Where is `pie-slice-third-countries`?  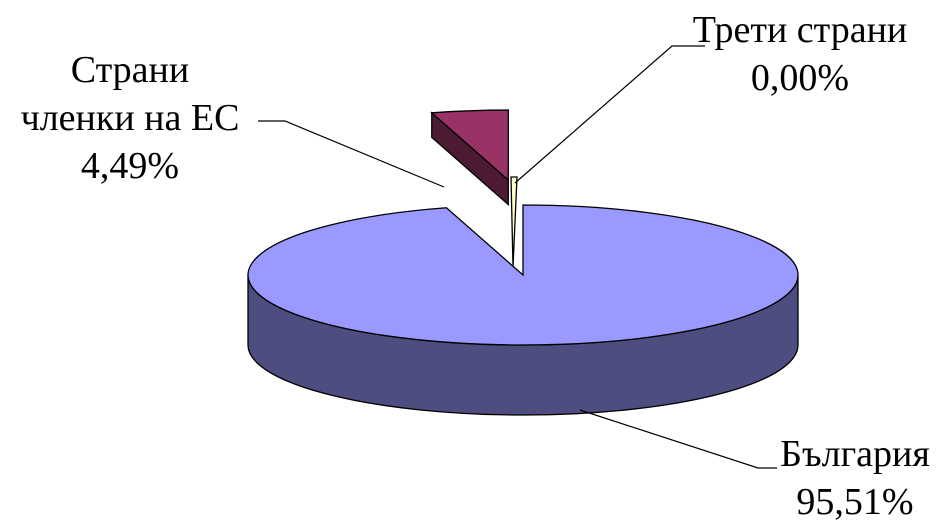
pie-slice-third-countries is located at coordinates (514, 222).